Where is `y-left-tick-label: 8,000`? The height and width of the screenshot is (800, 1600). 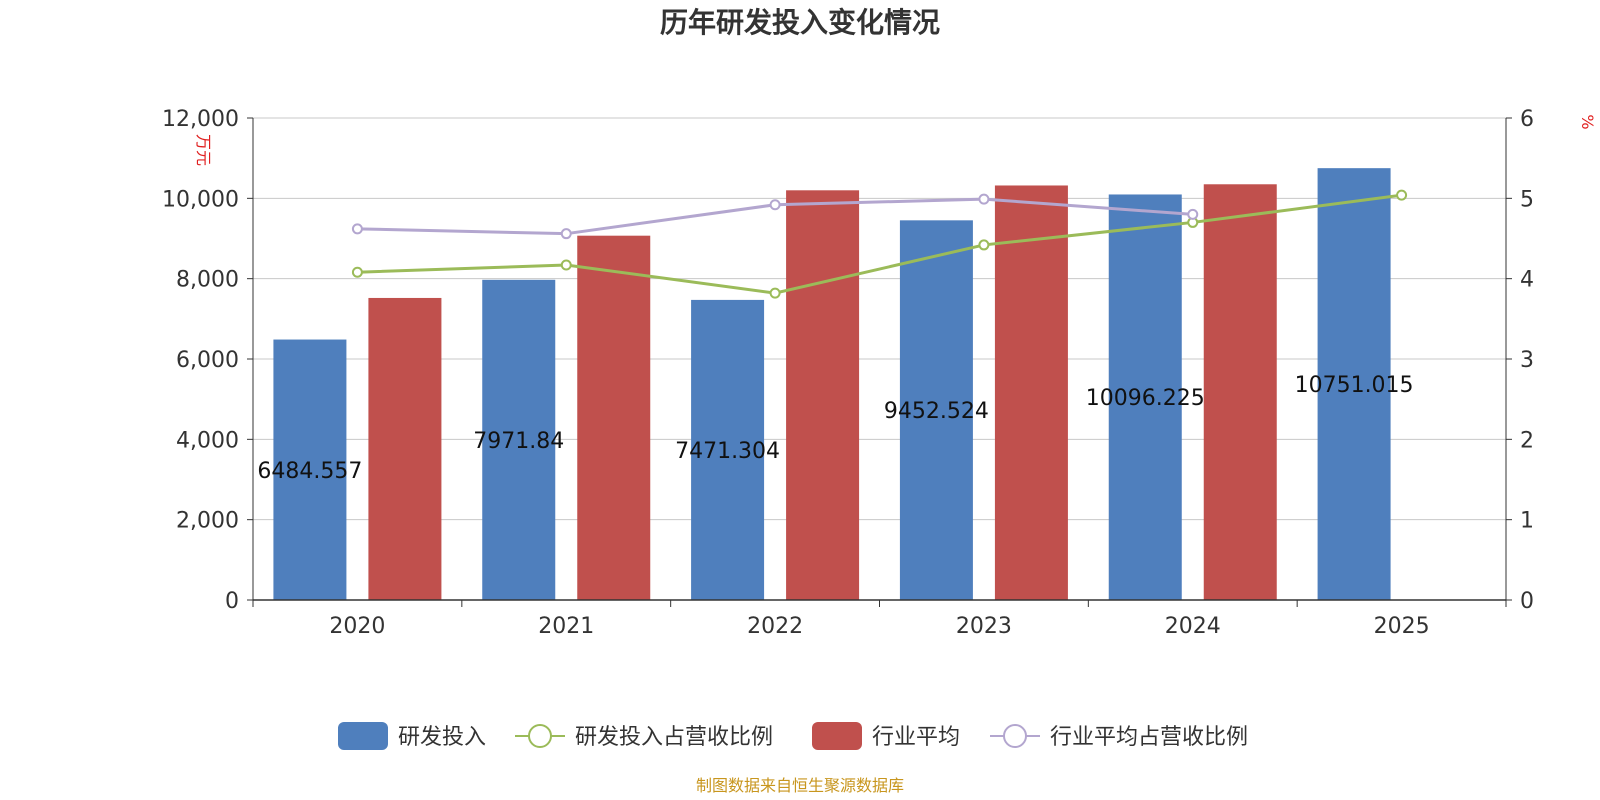
y-left-tick-label: 8,000 is located at coordinates (207, 280).